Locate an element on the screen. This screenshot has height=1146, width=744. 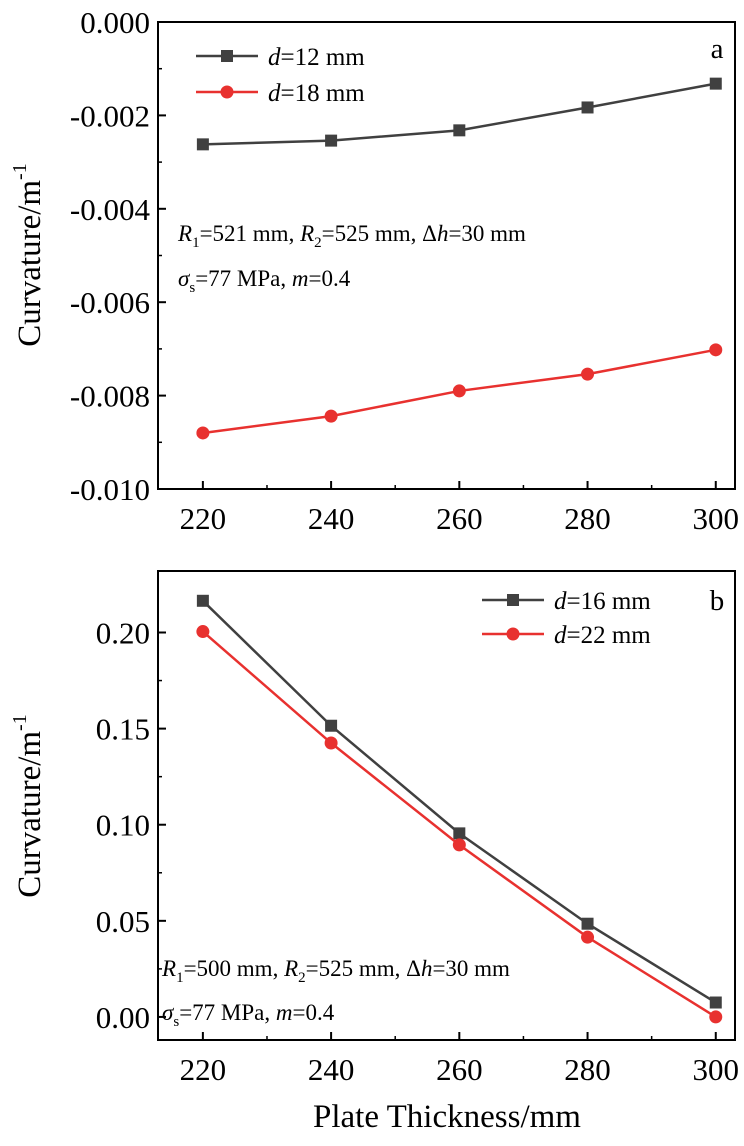
y-tick-label: 0.00 is located at coordinates (123, 1017).